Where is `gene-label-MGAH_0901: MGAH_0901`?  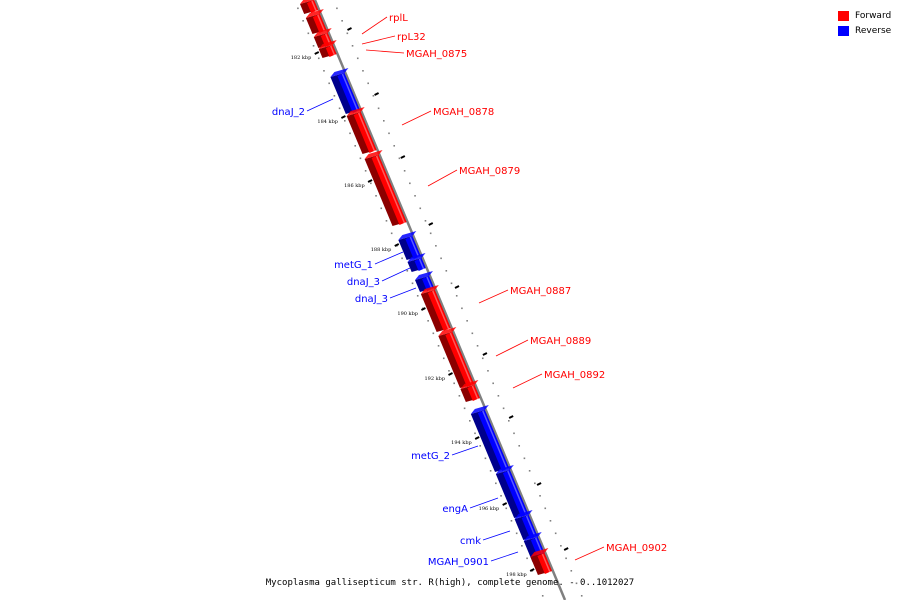
gene-label-MGAH_0901: MGAH_0901 is located at coordinates (458, 562).